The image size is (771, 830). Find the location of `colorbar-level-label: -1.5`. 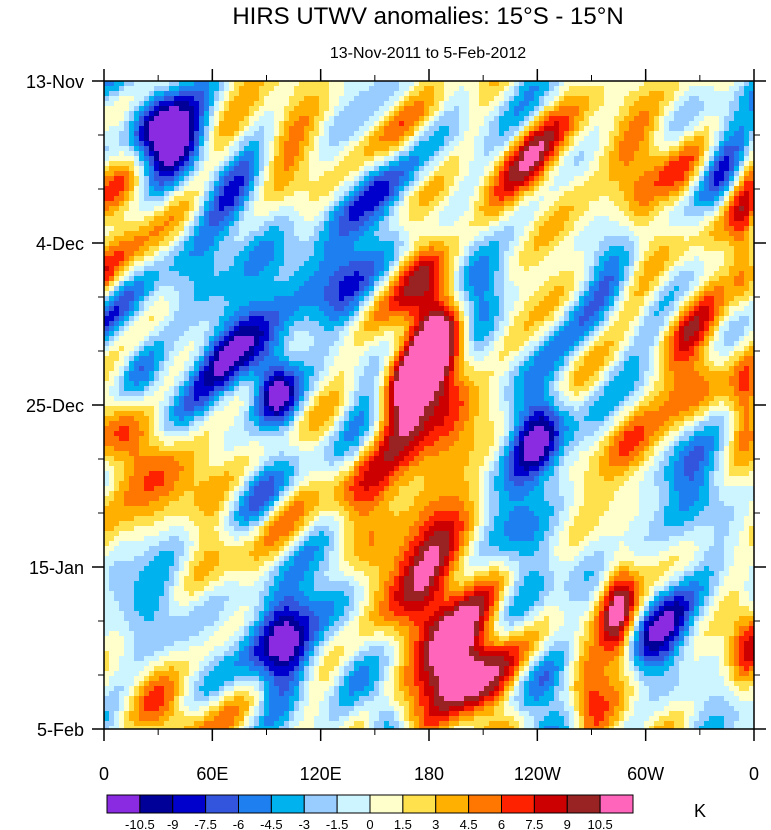

colorbar-level-label: -1.5 is located at coordinates (337, 823).